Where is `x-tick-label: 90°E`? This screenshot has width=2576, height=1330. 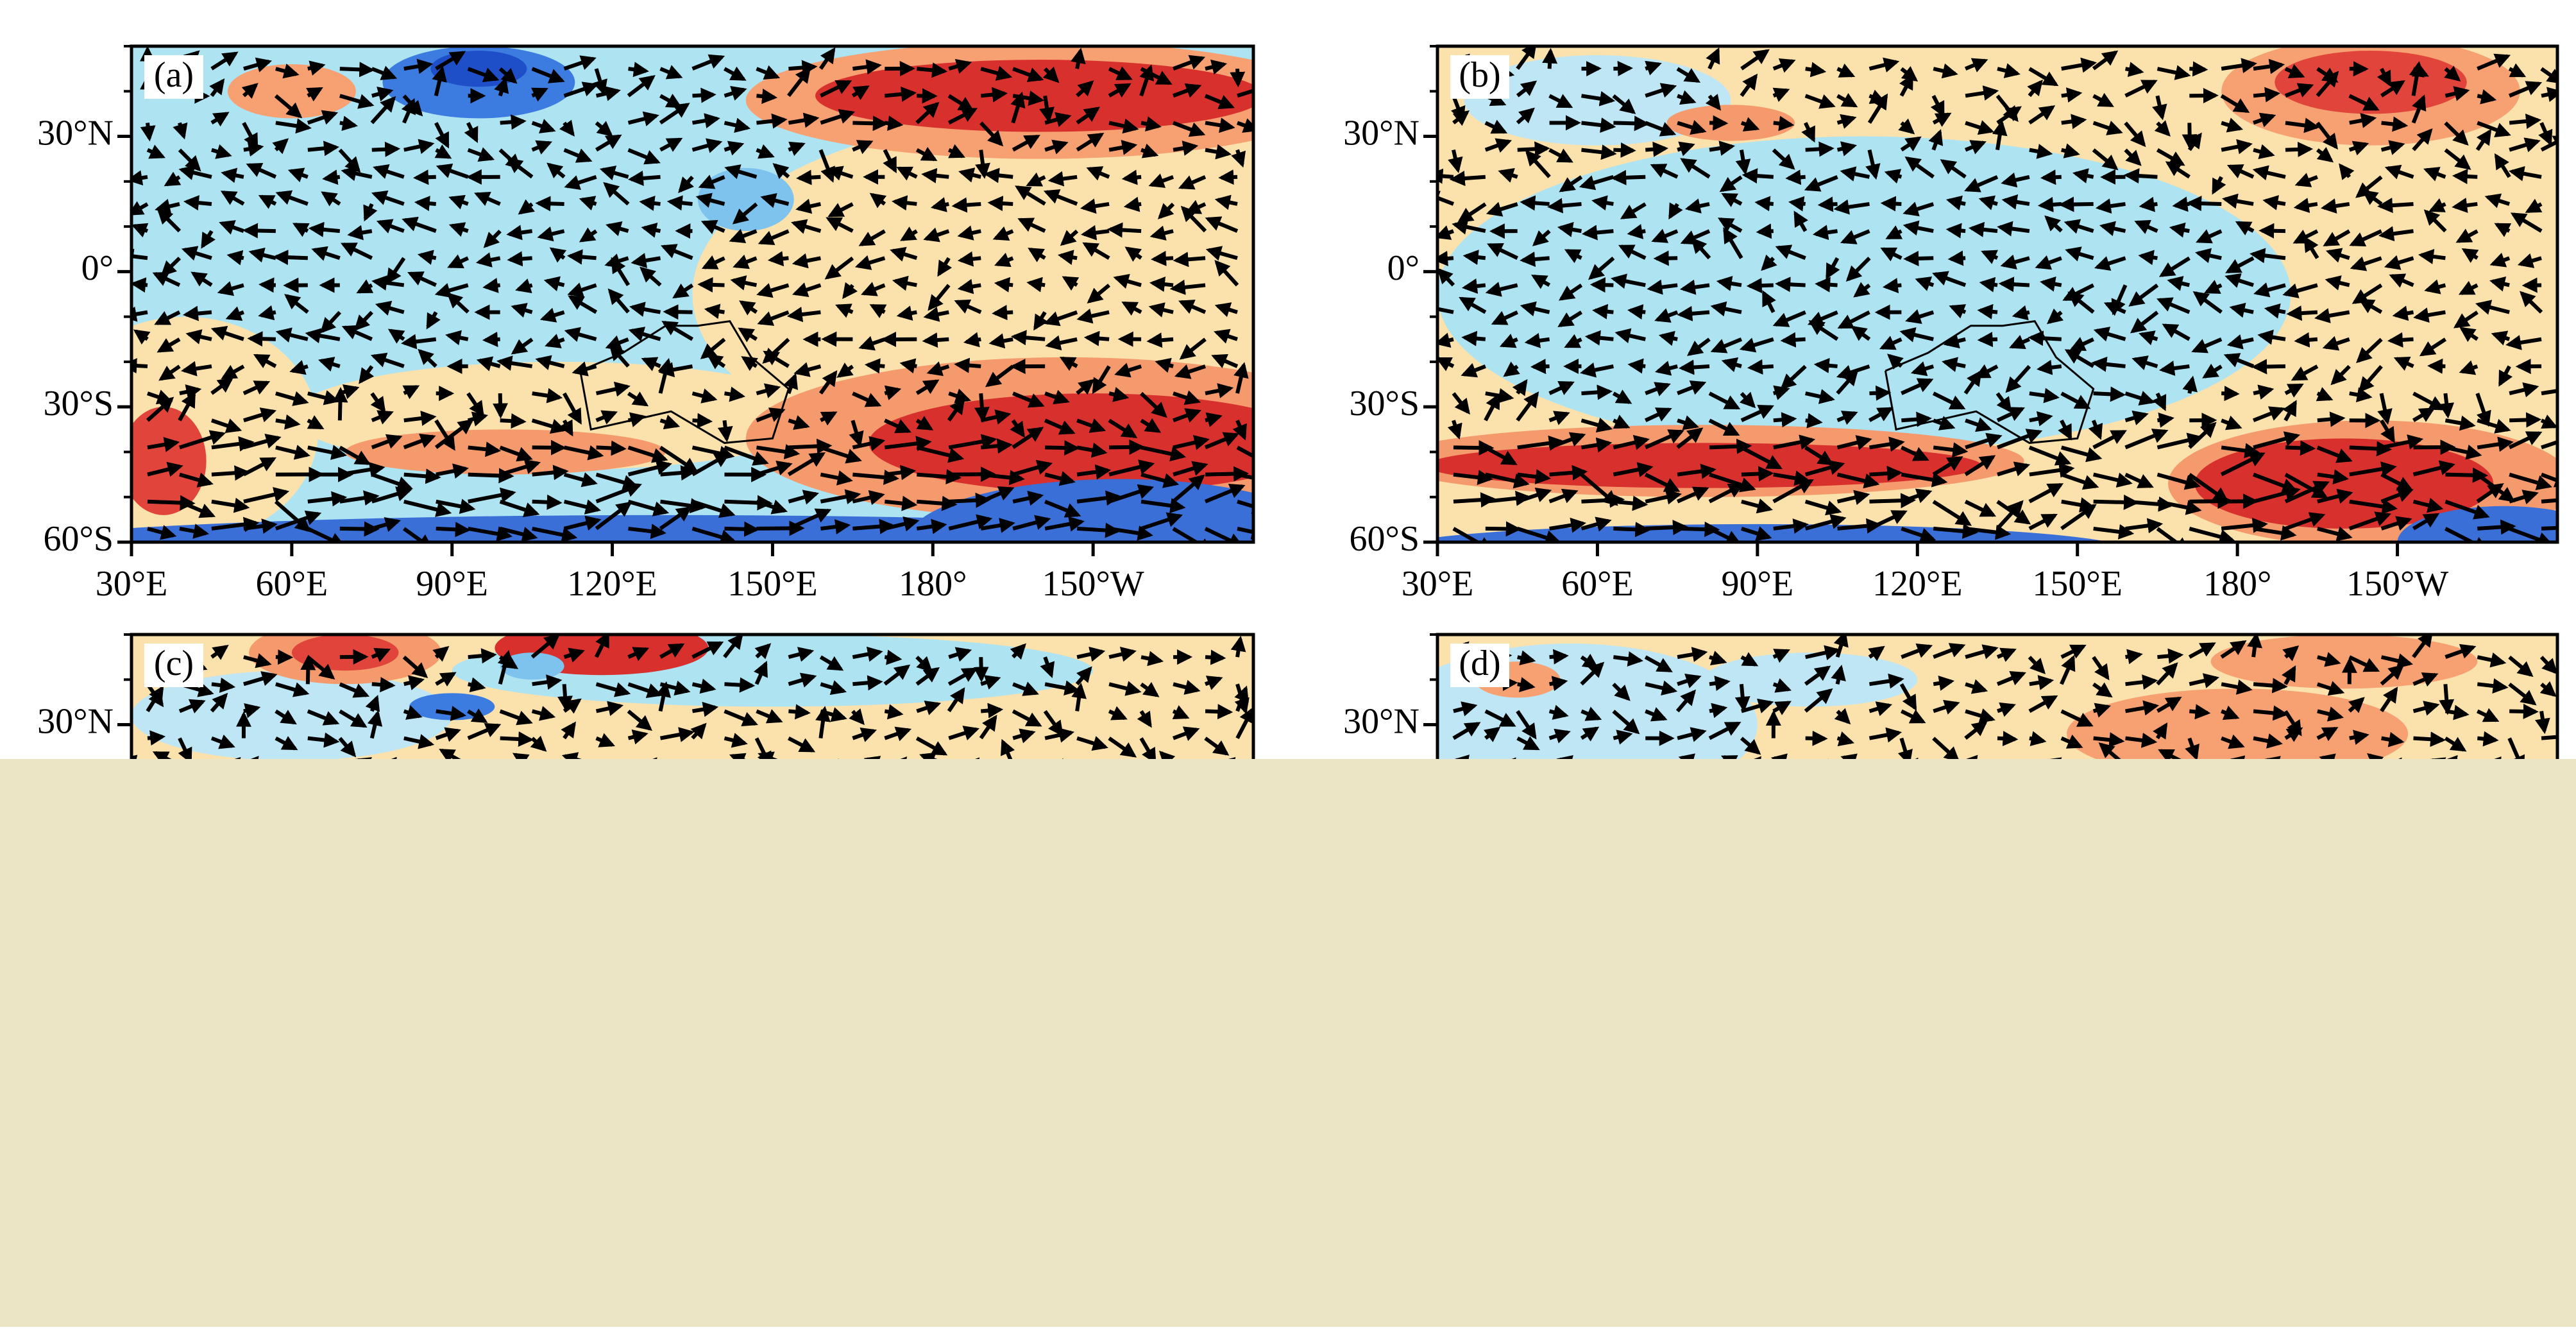
x-tick-label: 90°E is located at coordinates (1758, 584).